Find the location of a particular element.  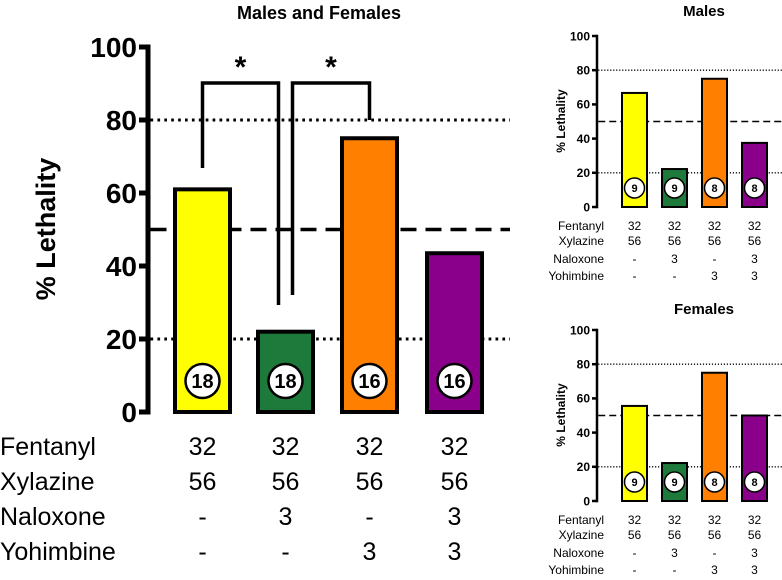

chart-title: Females is located at coordinates (704, 309).